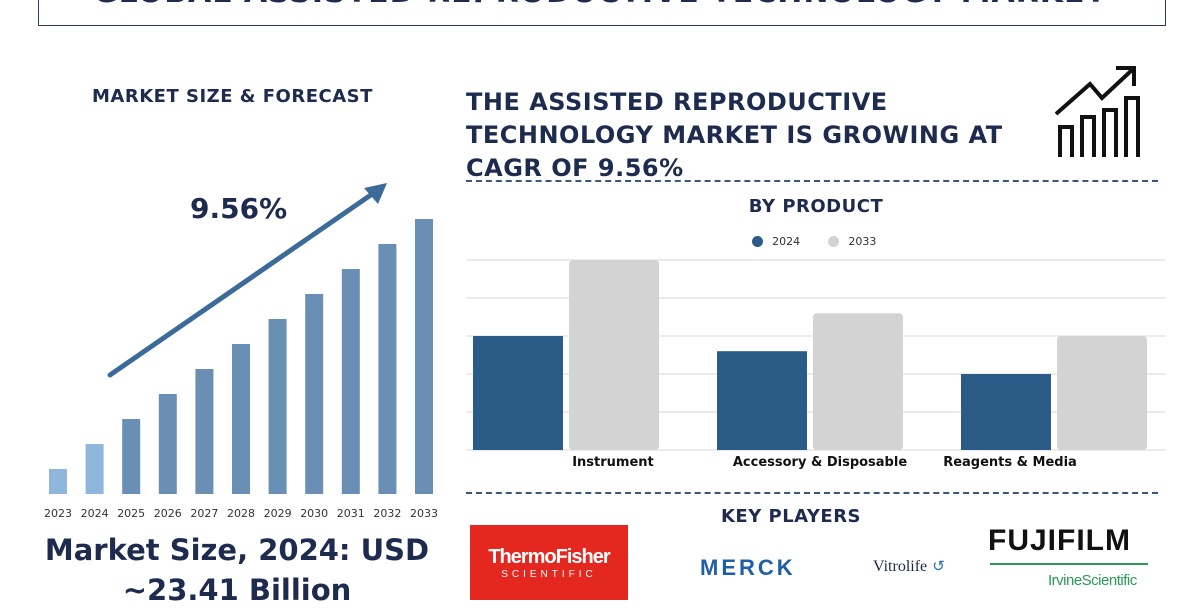  Describe the element at coordinates (168, 513) in the screenshot. I see `year-label-2026: 2026` at that location.